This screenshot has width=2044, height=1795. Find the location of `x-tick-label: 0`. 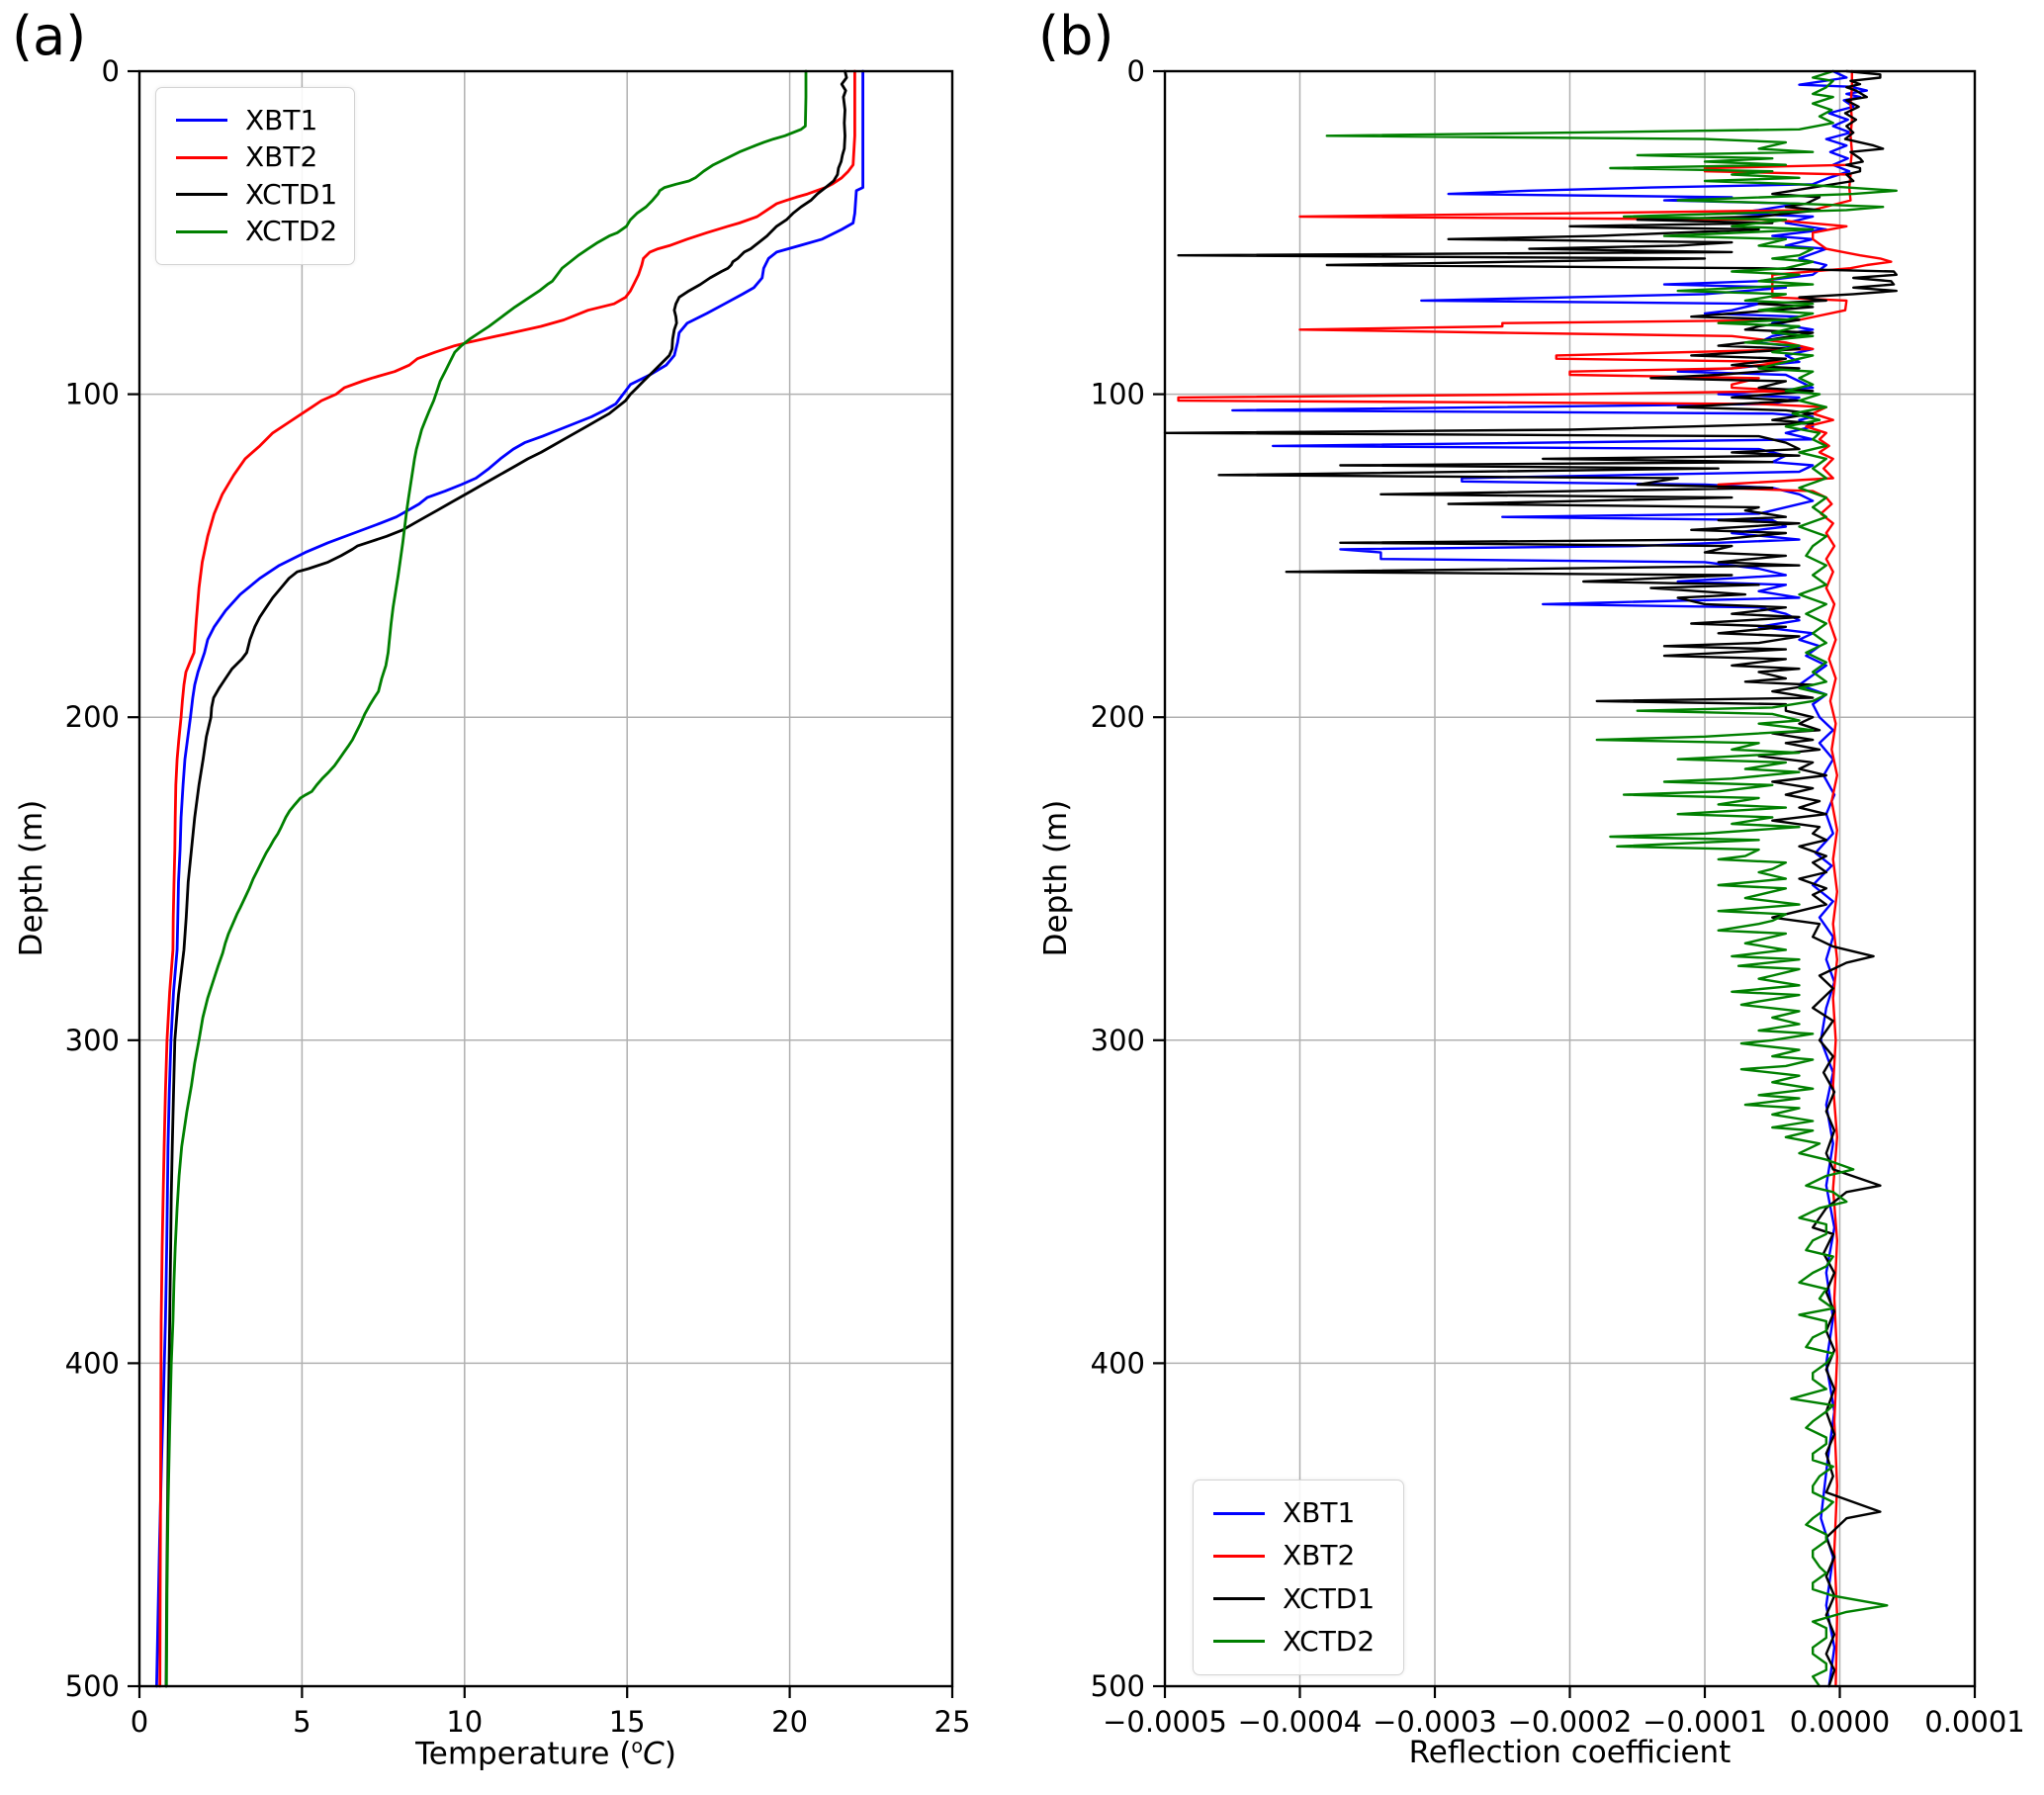

x-tick-label: 0 is located at coordinates (139, 1722).